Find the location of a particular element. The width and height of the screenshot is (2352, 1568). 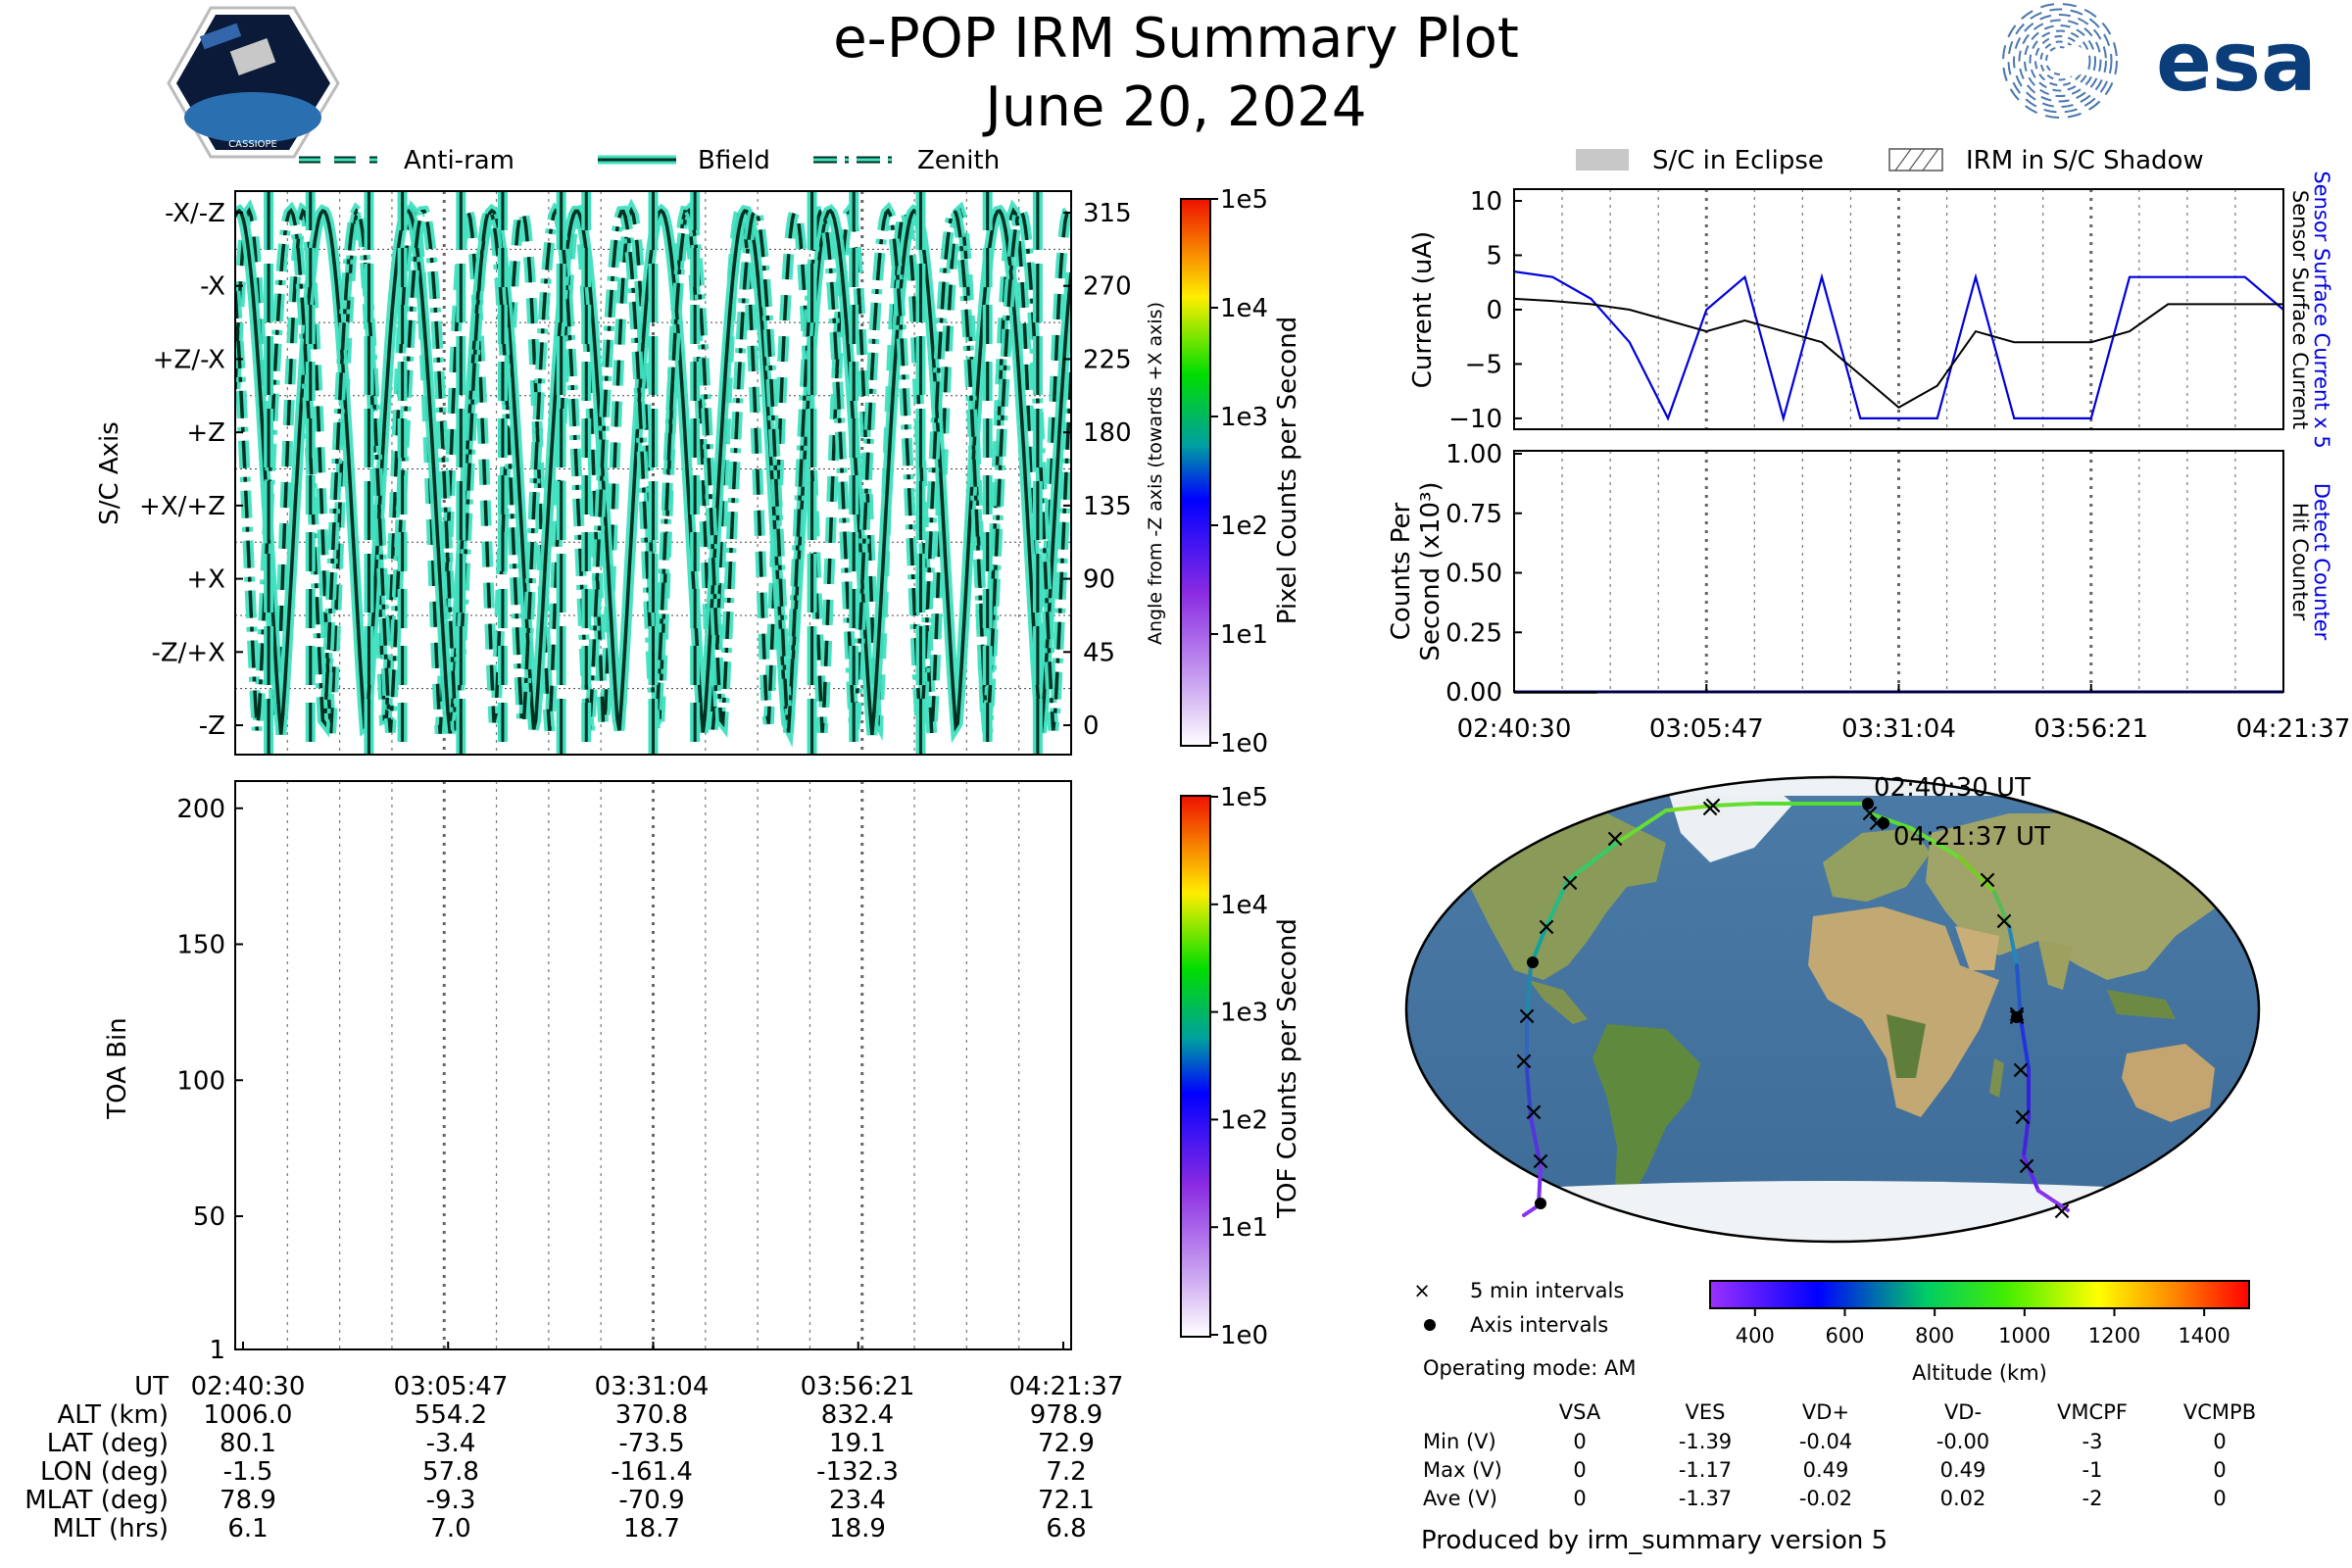

voltage-cell: 0.49 is located at coordinates (1826, 1470).